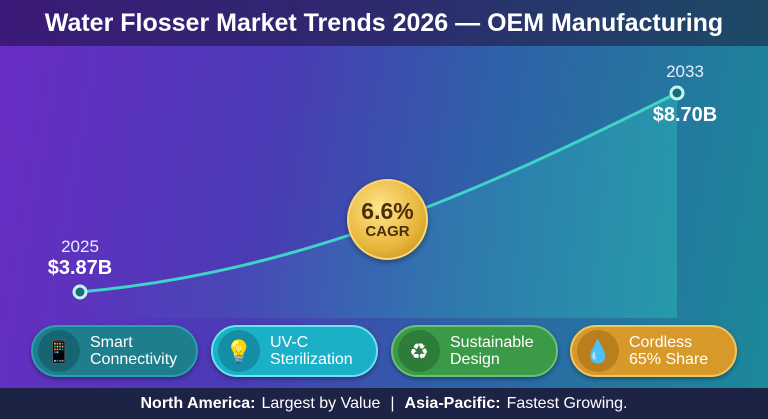 Image resolution: width=768 pixels, height=419 pixels. Describe the element at coordinates (134, 359) in the screenshot. I see `feature-line2: Connectivity` at that location.